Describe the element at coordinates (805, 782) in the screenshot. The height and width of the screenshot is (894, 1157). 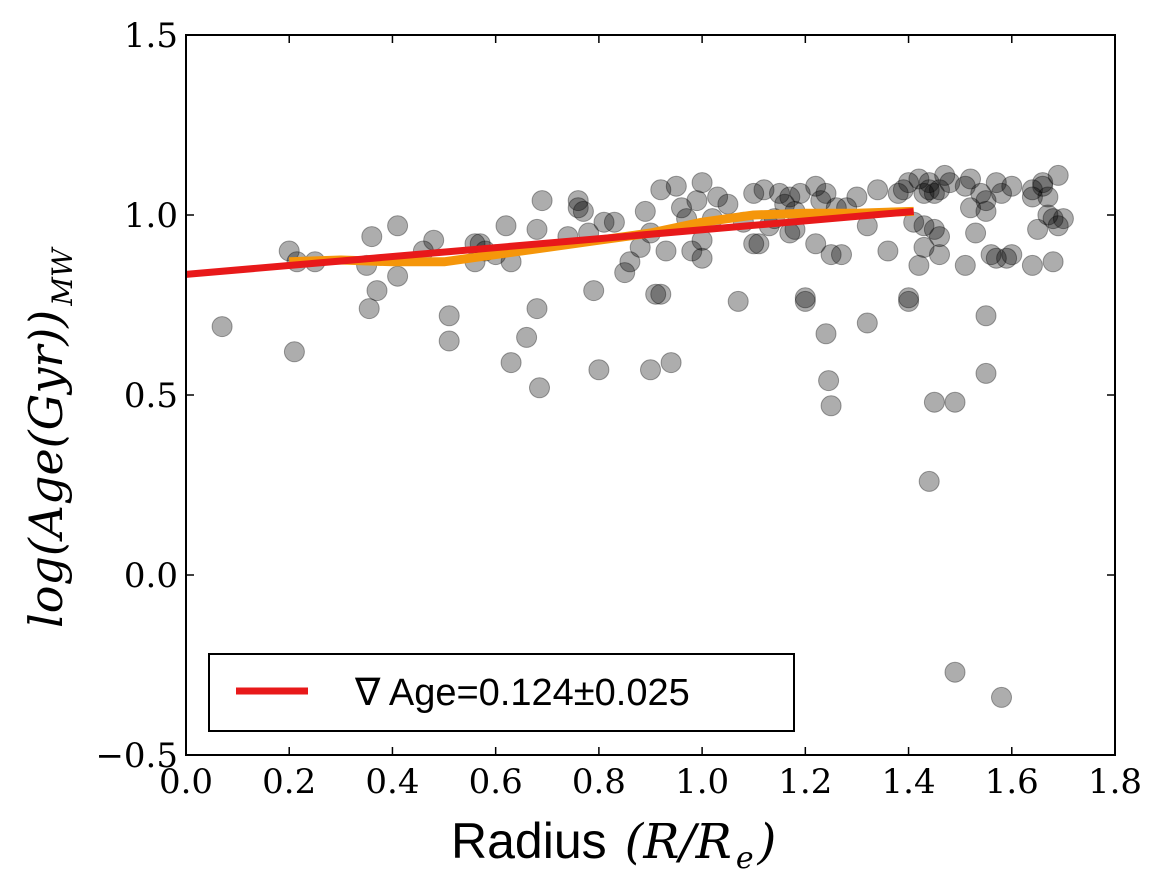
I see `x-tick-label: 1.2` at that location.